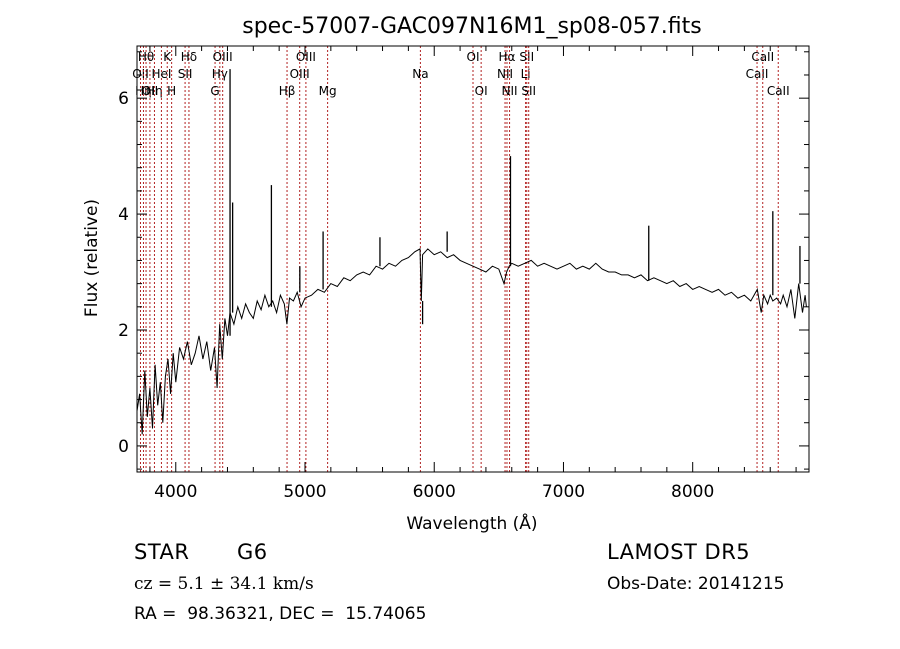  What do you see at coordinates (214, 91) in the screenshot?
I see `emission-line-label: G` at bounding box center [214, 91].